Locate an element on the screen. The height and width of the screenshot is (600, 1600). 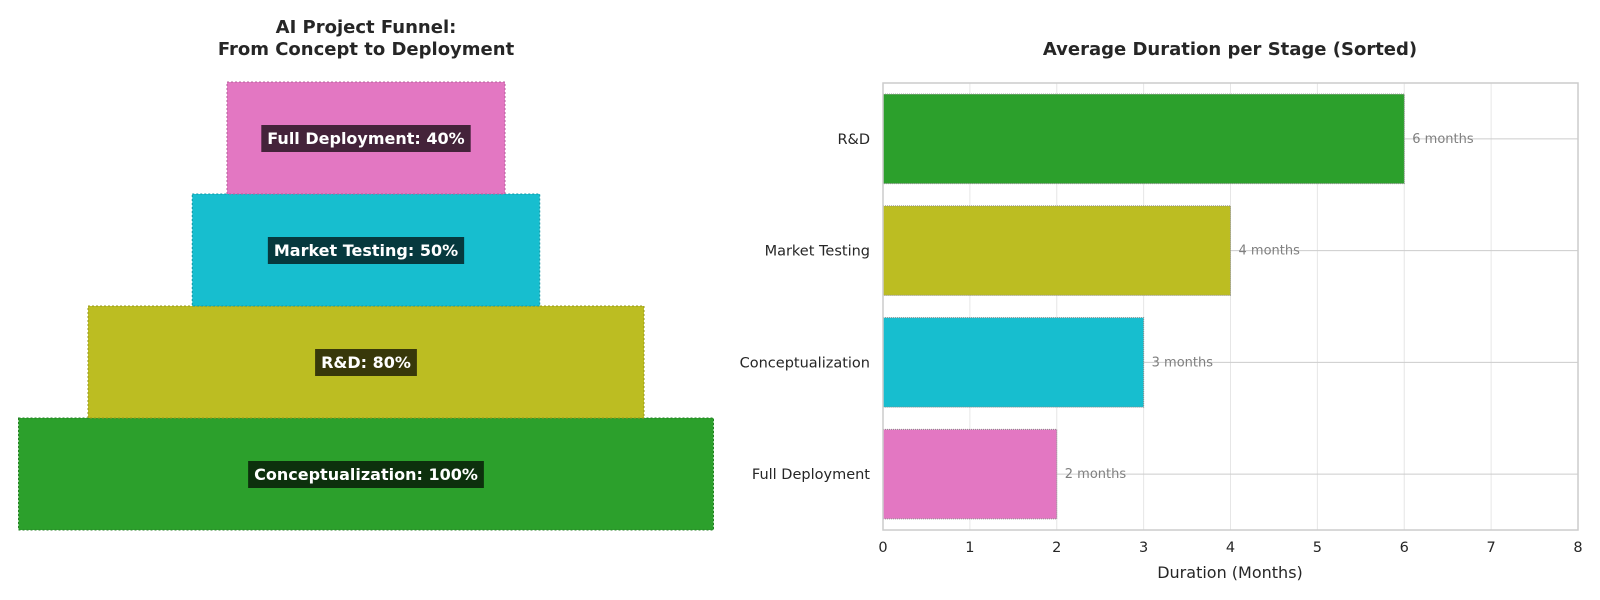
funnel-stage-label-bg-conceptualization is located at coordinates (366, 474).